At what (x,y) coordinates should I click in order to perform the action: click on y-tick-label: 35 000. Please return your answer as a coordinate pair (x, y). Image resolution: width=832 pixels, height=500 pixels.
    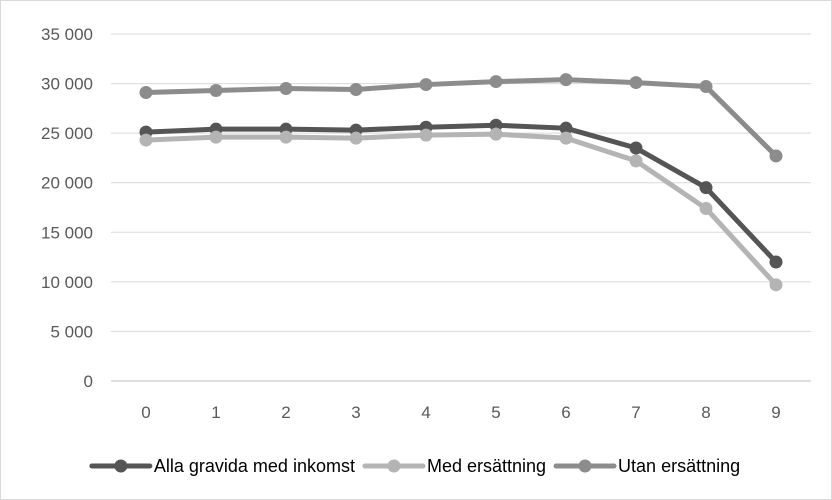
    Looking at the image, I should click on (67, 34).